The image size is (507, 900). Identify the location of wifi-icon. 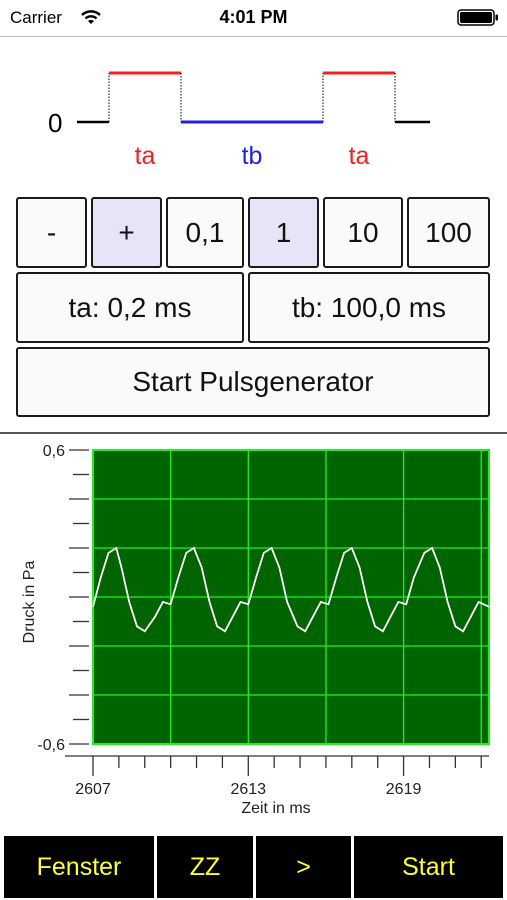
(91, 17).